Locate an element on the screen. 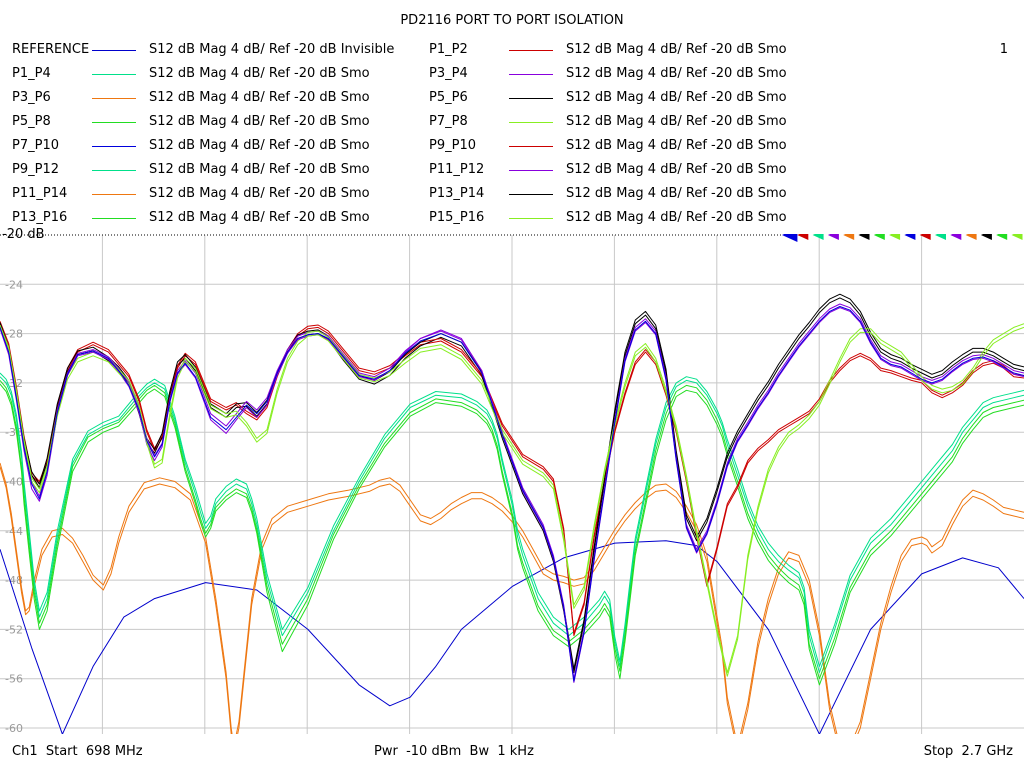  y-tick-label: -56 is located at coordinates (14, 679).